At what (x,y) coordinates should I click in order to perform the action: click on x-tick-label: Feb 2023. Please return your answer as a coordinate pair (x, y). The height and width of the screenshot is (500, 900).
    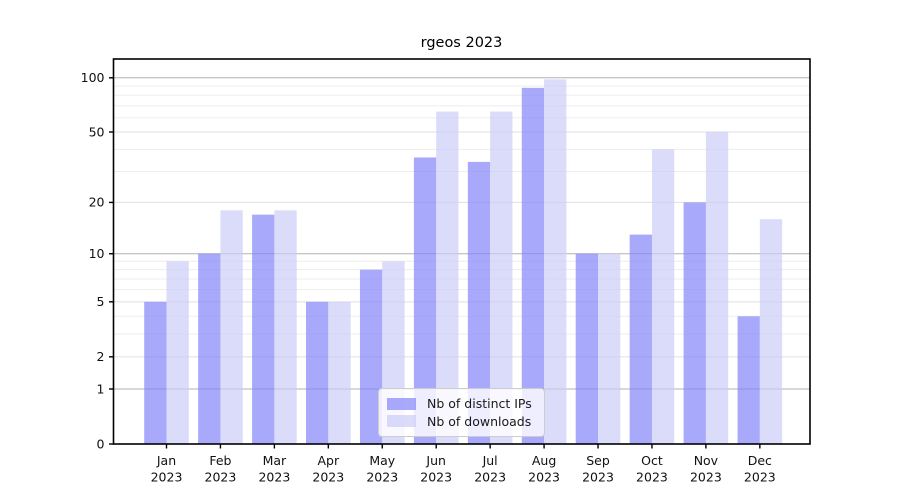
    Looking at the image, I should click on (221, 469).